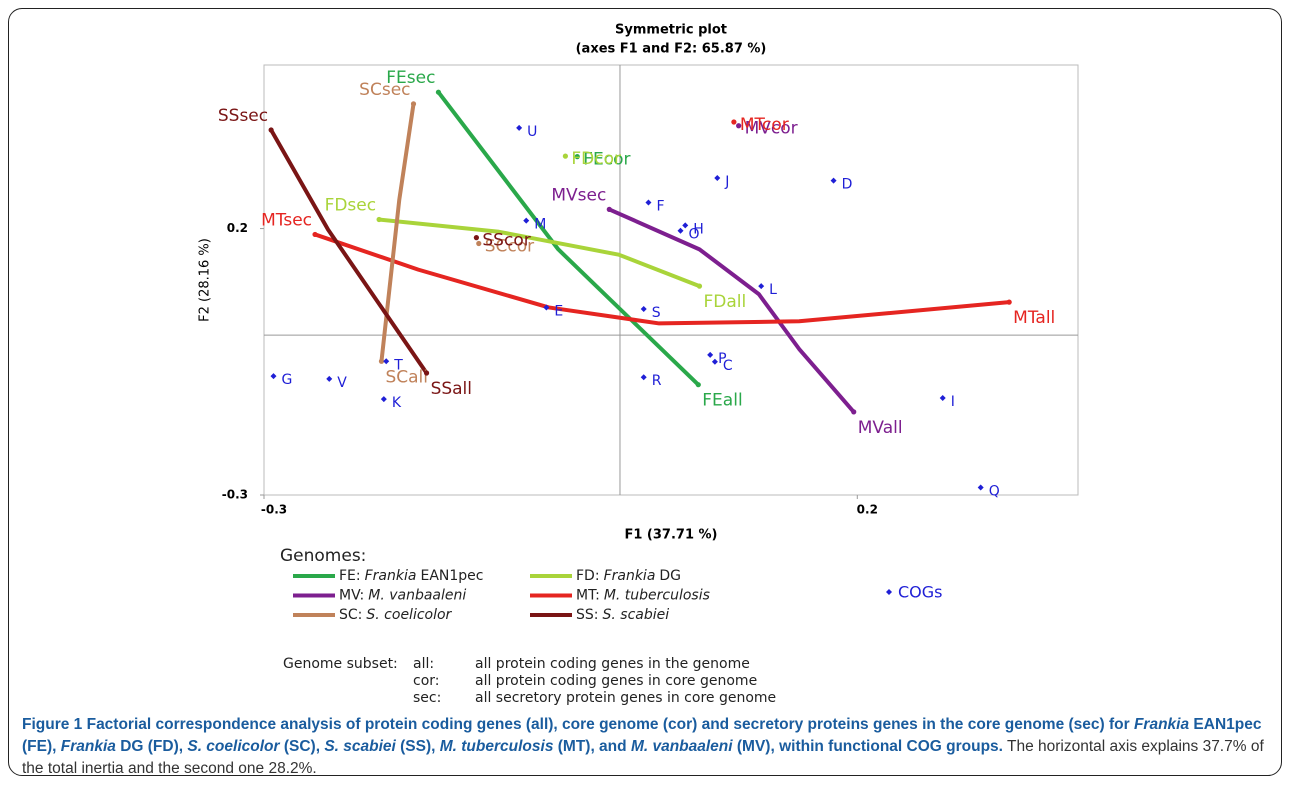 Image resolution: width=1292 pixels, height=786 pixels. I want to click on caption-run: (MT), and, so click(592, 746).